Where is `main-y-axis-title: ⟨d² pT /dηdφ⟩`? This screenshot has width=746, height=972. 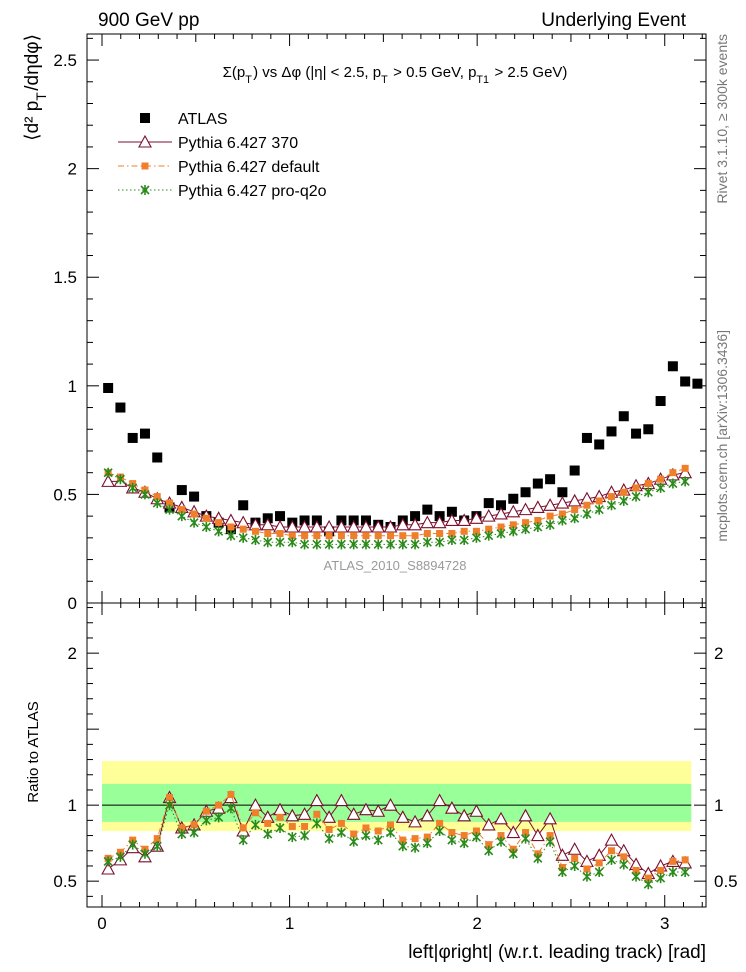 main-y-axis-title: ⟨d² pT /dηdφ⟩ is located at coordinates (35, 87).